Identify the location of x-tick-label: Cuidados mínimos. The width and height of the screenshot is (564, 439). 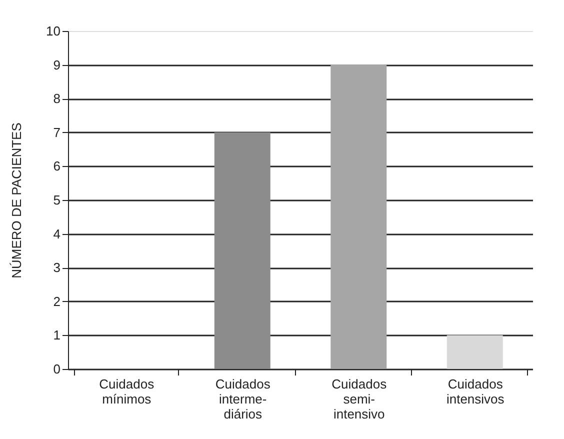
(127, 391).